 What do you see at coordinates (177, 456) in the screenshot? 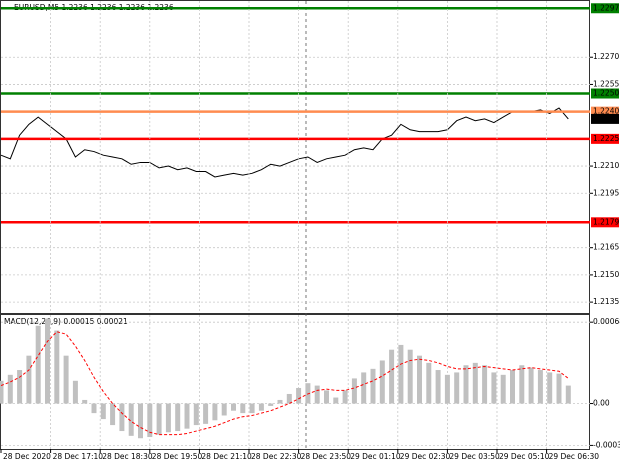
I see `x-tick-label: 28 Dec 19:50` at bounding box center [177, 456].